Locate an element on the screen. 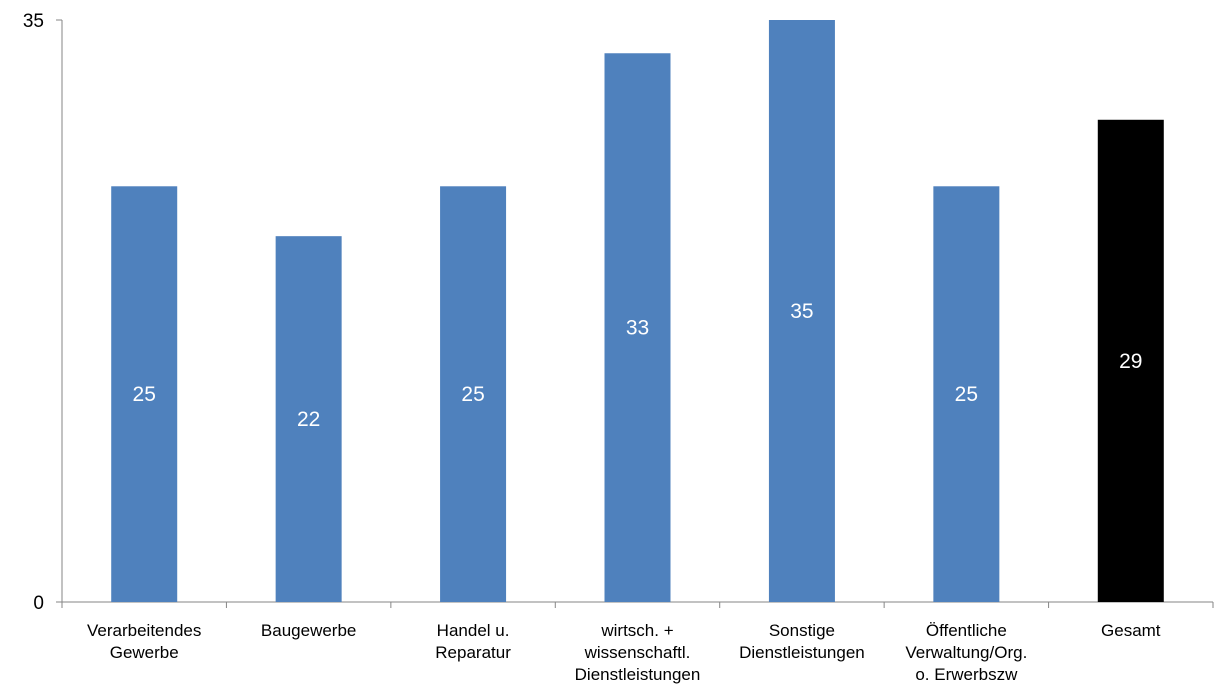  category-label-line: Reparatur is located at coordinates (473, 652).